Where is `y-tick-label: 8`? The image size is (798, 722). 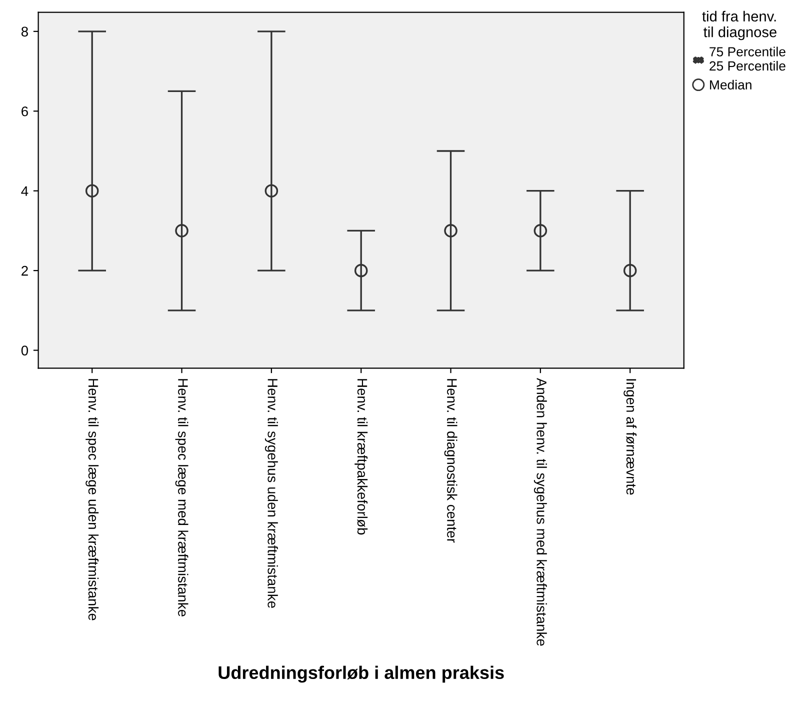
y-tick-label: 8 is located at coordinates (24, 31).